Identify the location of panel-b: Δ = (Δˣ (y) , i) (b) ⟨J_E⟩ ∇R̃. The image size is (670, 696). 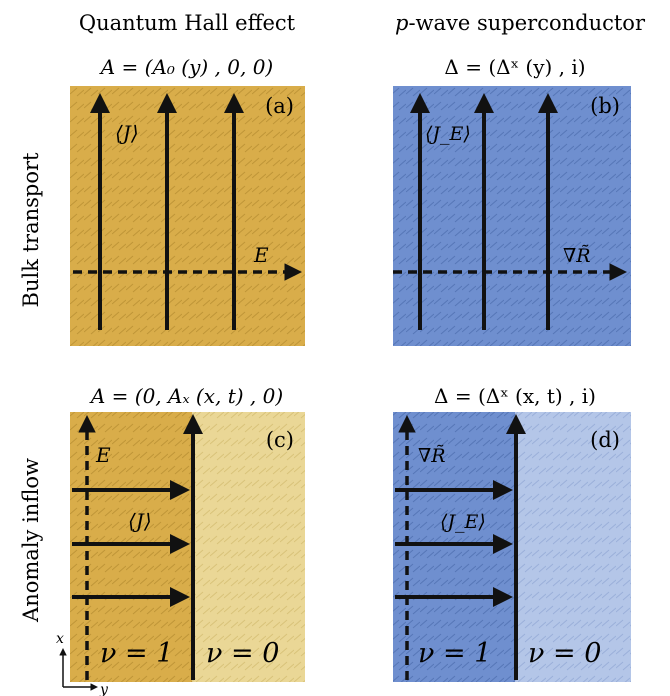
(512, 200).